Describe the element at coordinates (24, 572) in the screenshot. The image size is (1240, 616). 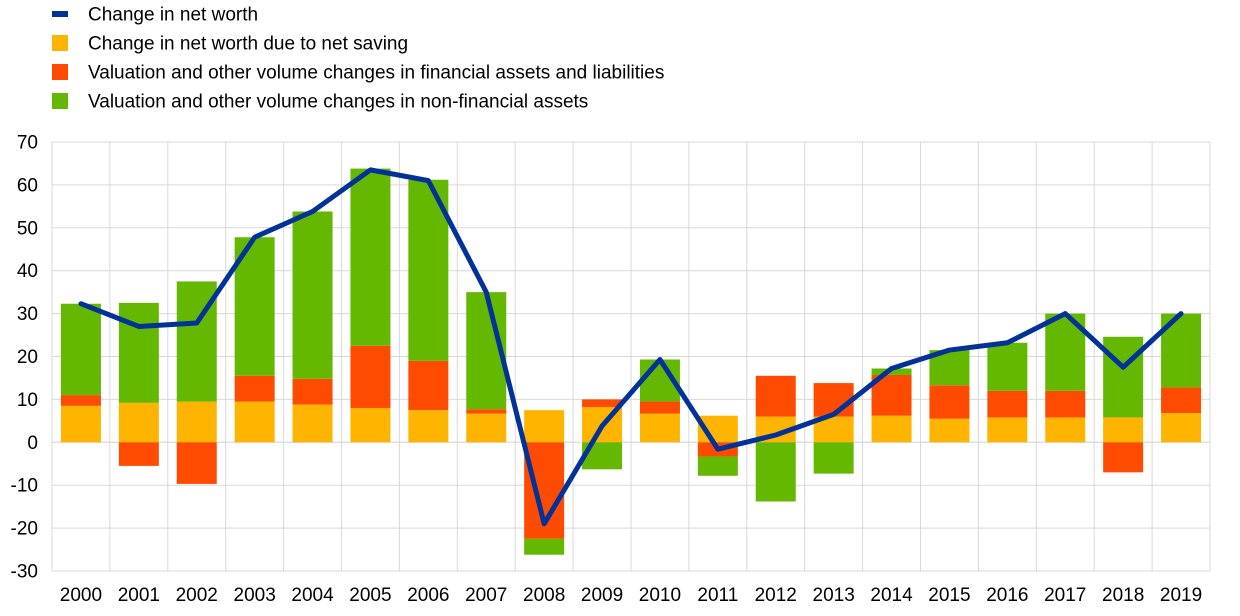
I see `y-tick-label: -30` at that location.